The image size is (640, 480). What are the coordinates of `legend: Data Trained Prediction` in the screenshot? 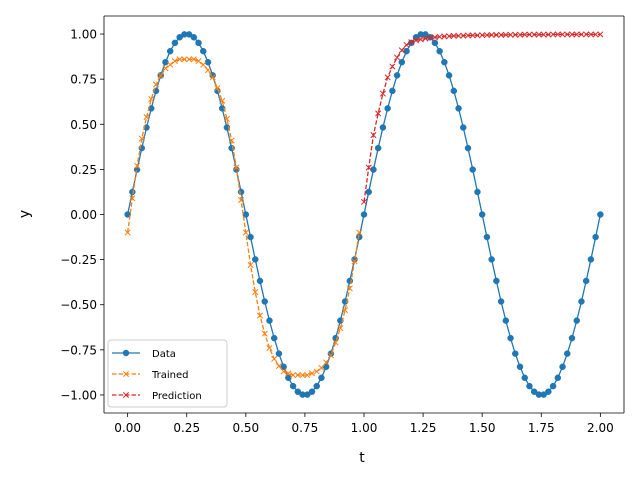 It's located at (167, 373).